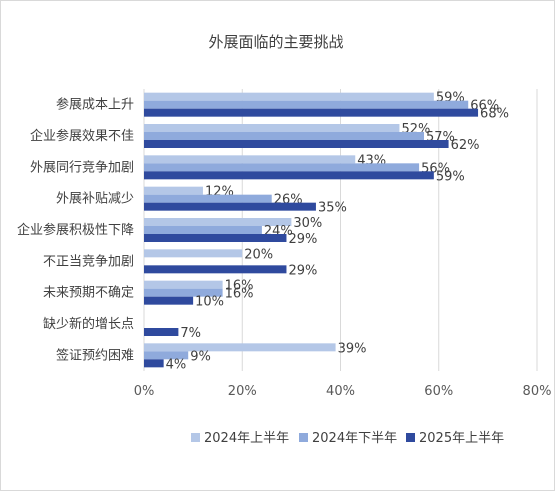 The width and height of the screenshot is (555, 495). I want to click on data-label: 39%, so click(352, 348).